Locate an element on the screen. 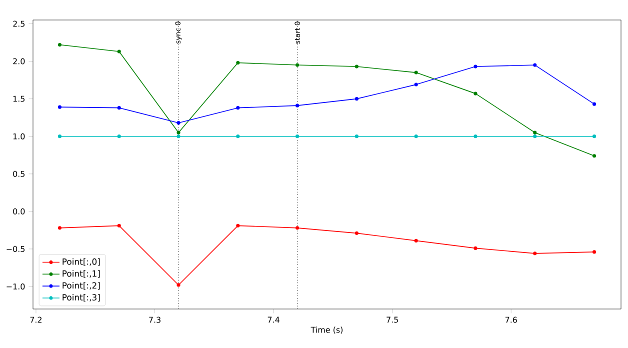  legend-label: Point[:,3] is located at coordinates (81, 298).